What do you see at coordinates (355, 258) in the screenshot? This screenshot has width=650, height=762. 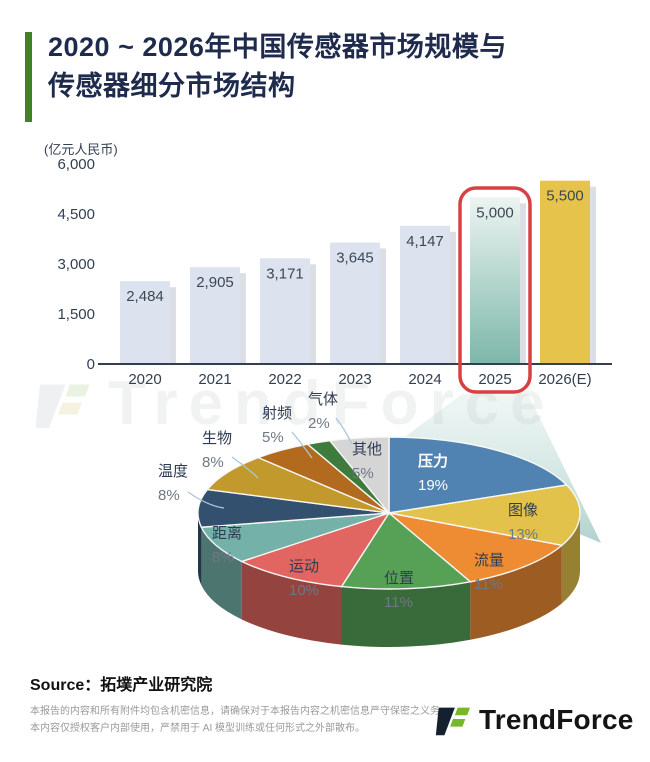 I see `bar-value-label: 3,645` at bounding box center [355, 258].